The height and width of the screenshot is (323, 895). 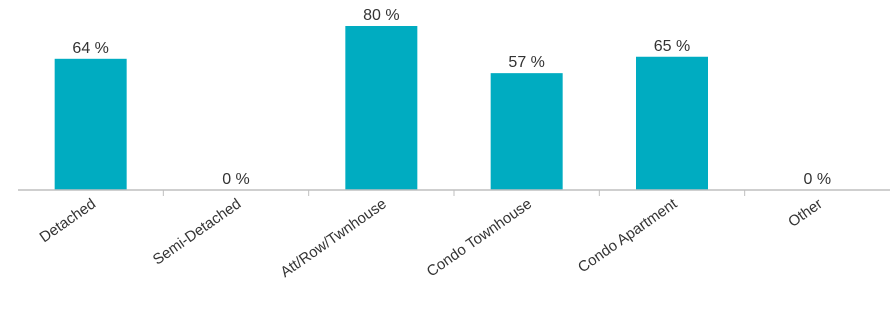 I want to click on bar-value-label: 57 %, so click(x=526, y=62).